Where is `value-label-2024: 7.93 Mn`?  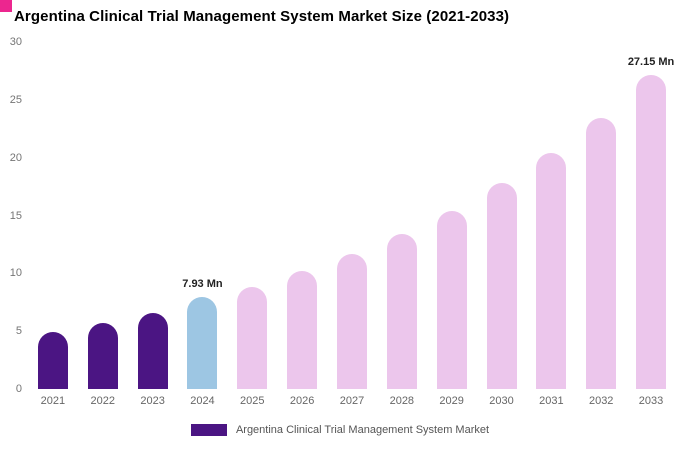
value-label-2024: 7.93 Mn is located at coordinates (202, 284).